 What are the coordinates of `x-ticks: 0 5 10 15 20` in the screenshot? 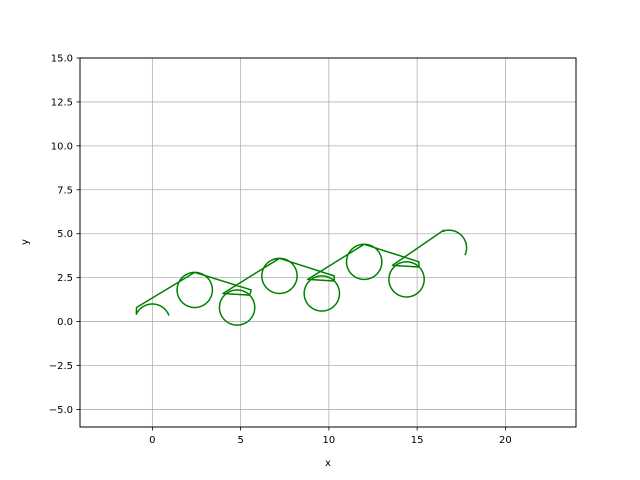 It's located at (330, 436).